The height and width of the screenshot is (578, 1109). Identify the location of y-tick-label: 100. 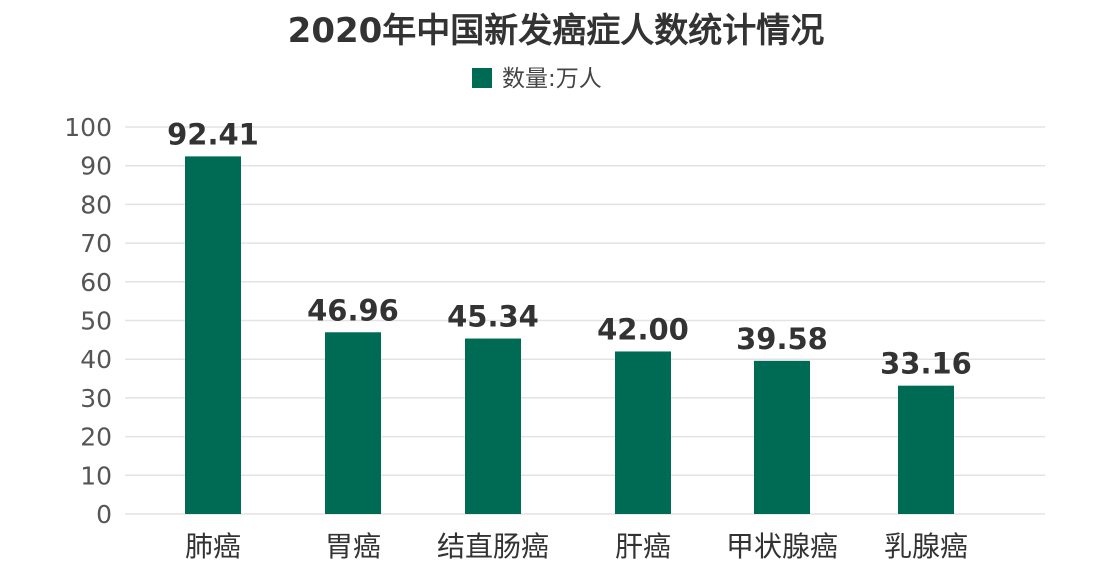
(88, 127).